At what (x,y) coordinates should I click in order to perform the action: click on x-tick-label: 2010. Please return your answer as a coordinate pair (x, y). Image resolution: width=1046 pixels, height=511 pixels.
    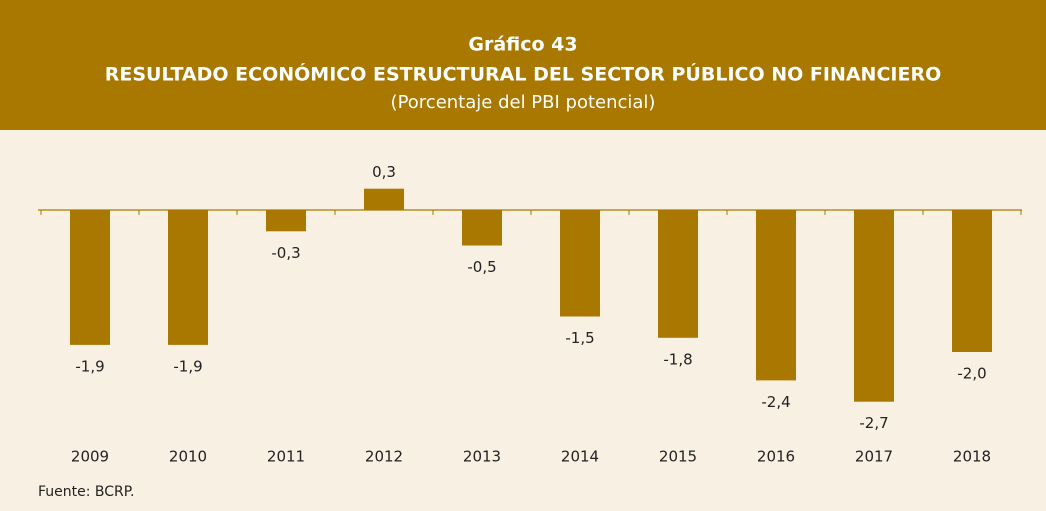
    Looking at the image, I should click on (188, 457).